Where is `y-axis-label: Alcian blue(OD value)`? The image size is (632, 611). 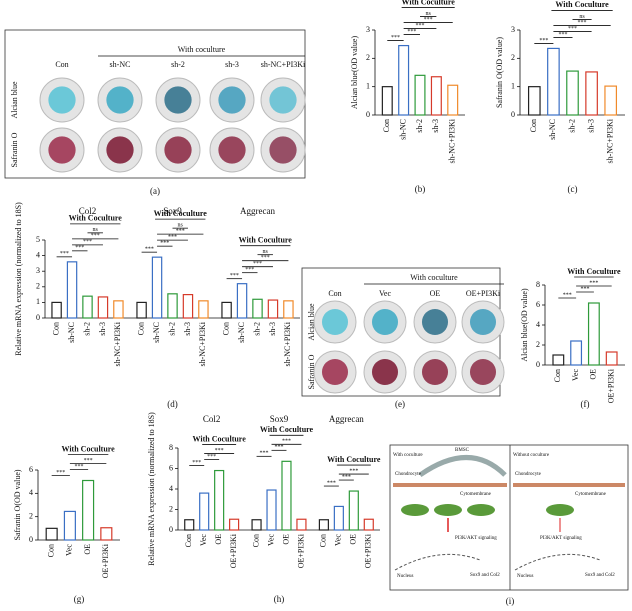 y-axis-label: Alcian blue(OD value) is located at coordinates (524, 325).